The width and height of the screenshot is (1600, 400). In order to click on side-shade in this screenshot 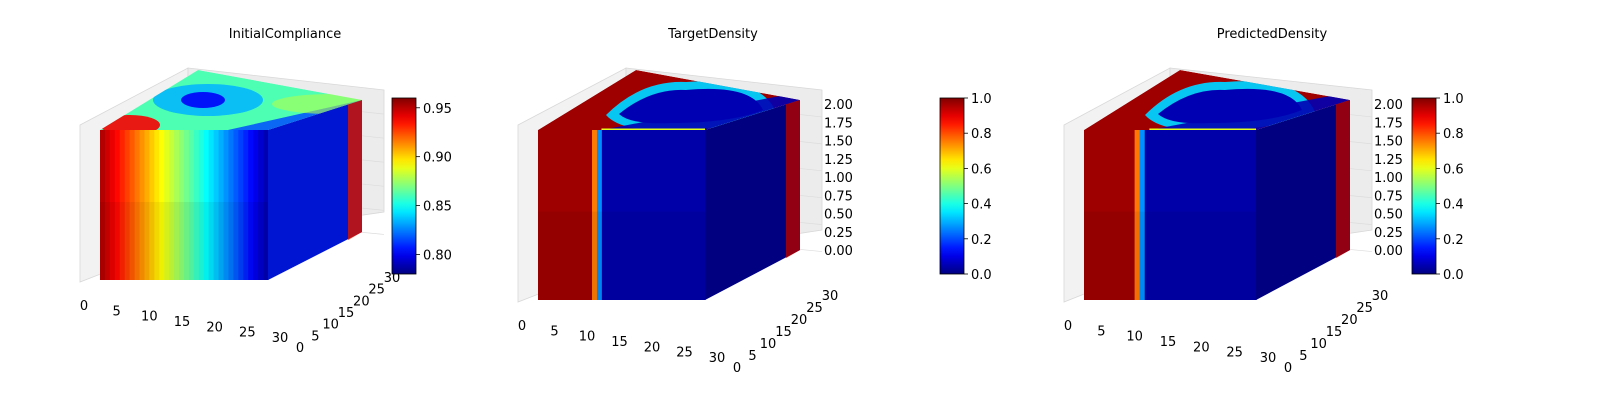, I will do `click(315, 190)`.